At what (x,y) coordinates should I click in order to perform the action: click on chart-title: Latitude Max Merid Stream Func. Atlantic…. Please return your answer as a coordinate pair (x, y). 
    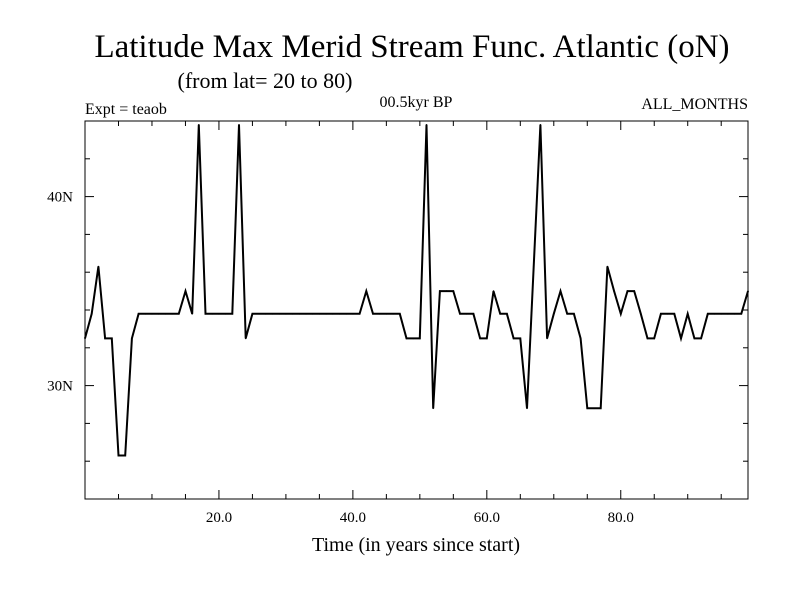
    Looking at the image, I should click on (411, 47).